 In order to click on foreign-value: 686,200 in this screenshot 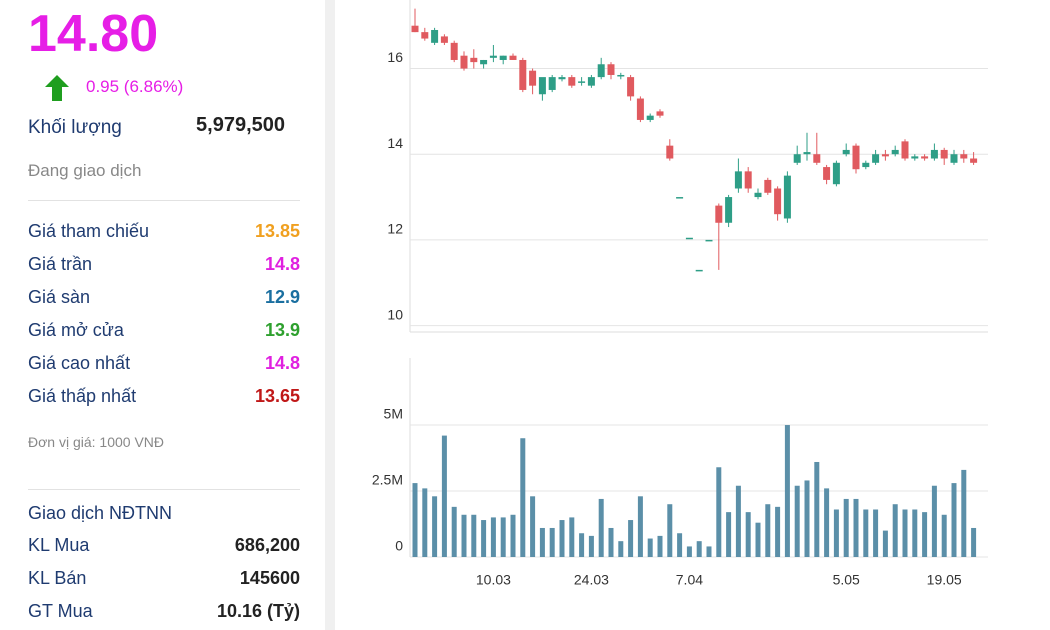, I will do `click(267, 545)`.